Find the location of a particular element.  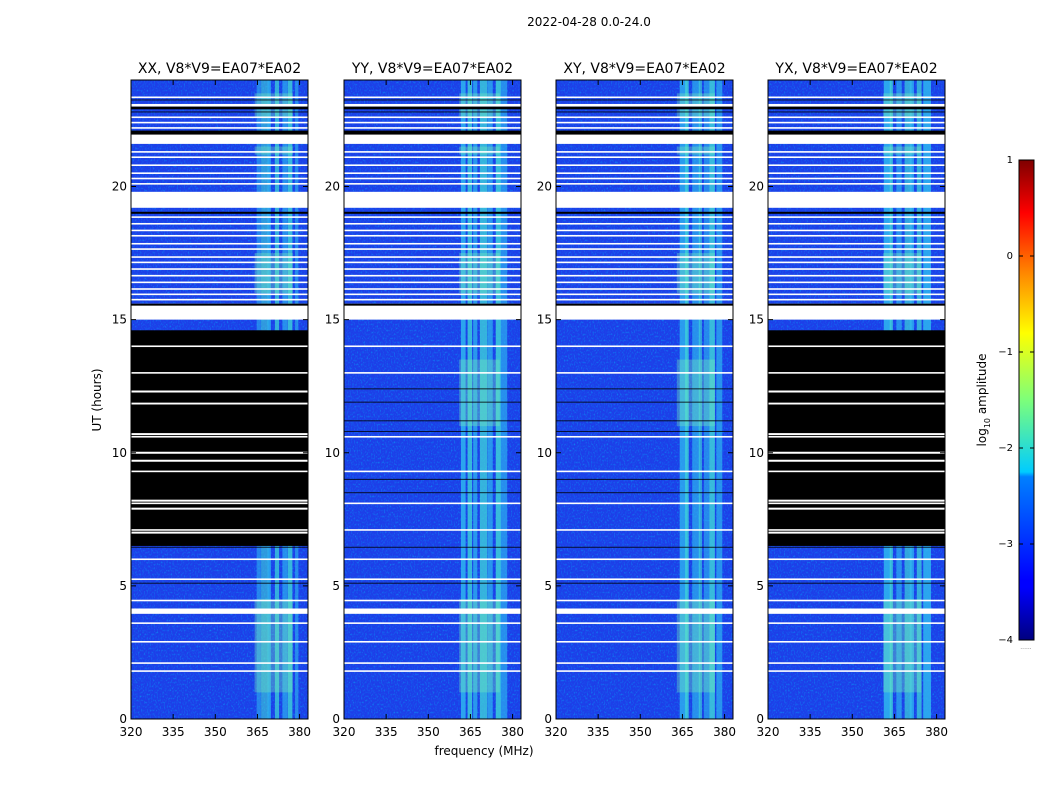

colorbar-label-amplitude: amplitude is located at coordinates (982, 386).